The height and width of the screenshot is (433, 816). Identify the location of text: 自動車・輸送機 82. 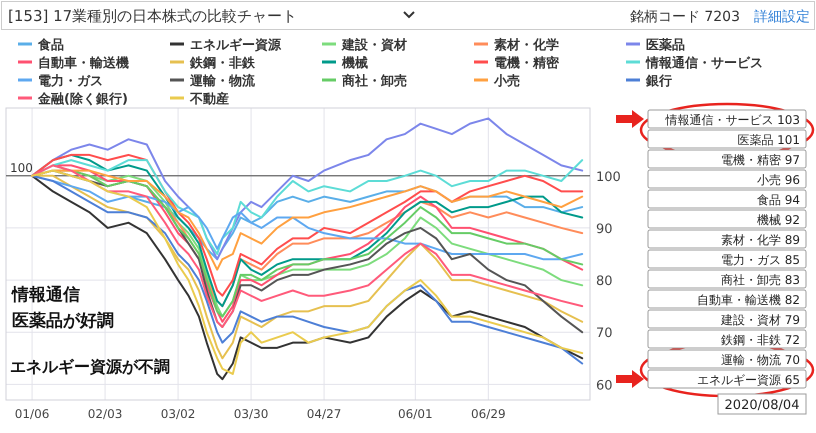
(748, 300).